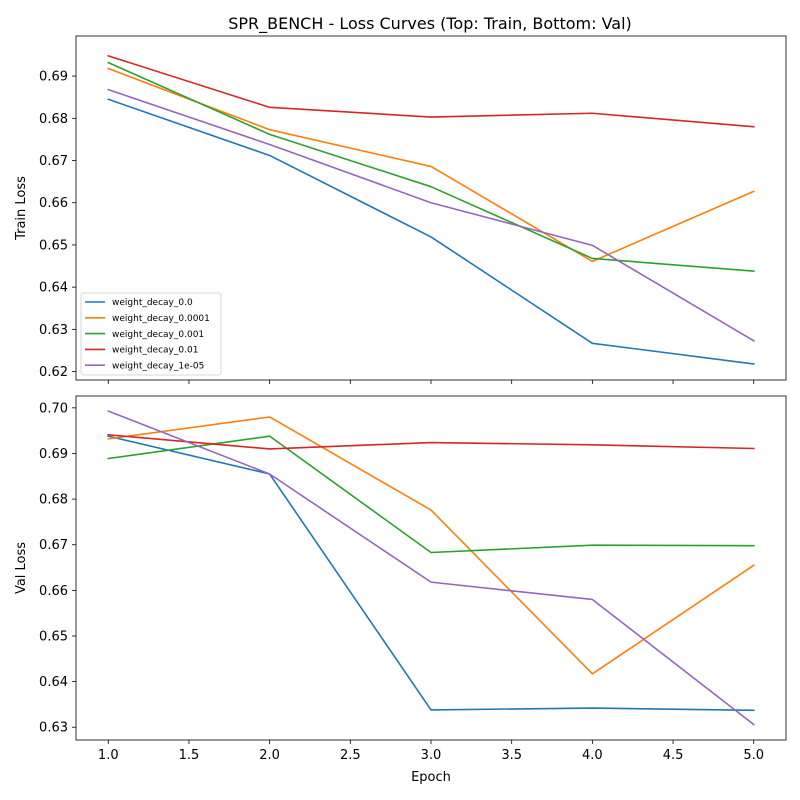  I want to click on legend-label: weight_decay_1e-05, so click(158, 366).